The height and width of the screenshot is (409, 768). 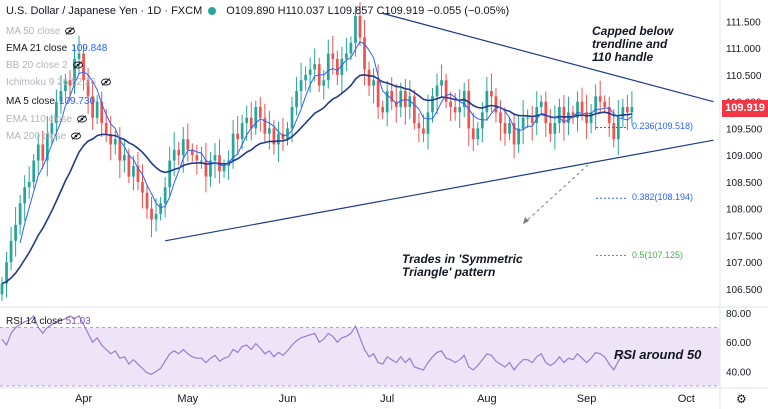 What do you see at coordinates (449, 272) in the screenshot?
I see `annotation-pattern-line: Triangle' pattern` at bounding box center [449, 272].